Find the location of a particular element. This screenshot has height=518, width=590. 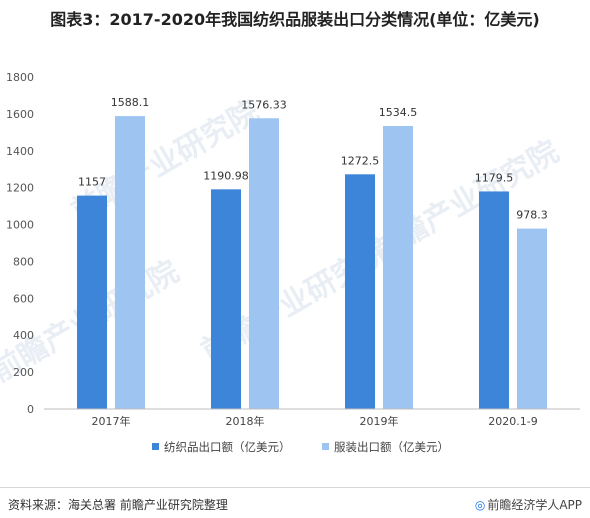

y-tick-label: 1800 is located at coordinates (20, 77).